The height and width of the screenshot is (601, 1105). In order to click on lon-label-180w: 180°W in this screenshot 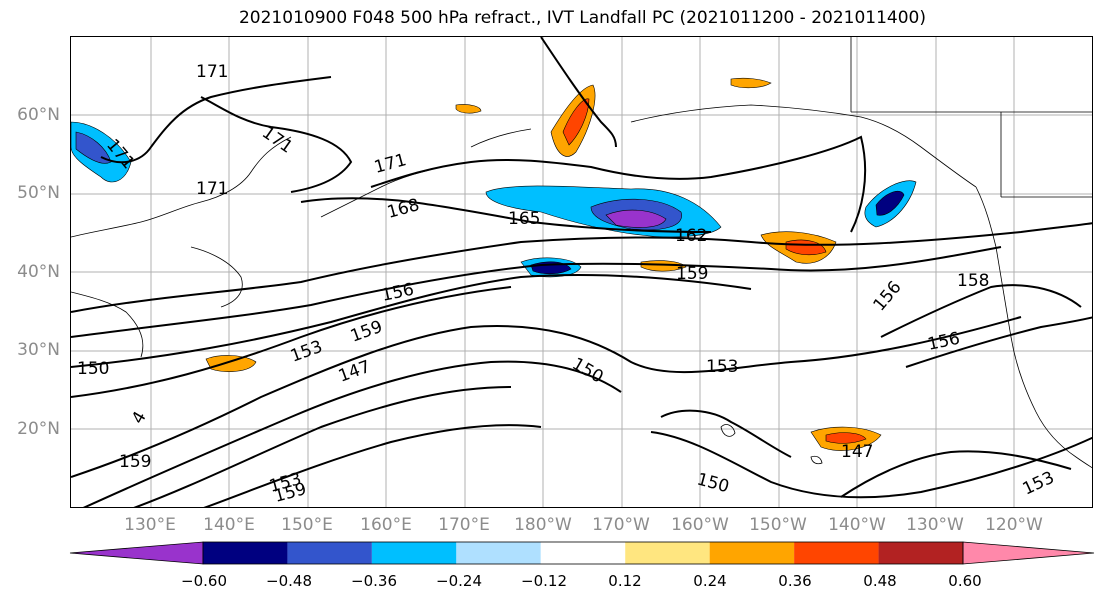, I will do `click(543, 525)`.